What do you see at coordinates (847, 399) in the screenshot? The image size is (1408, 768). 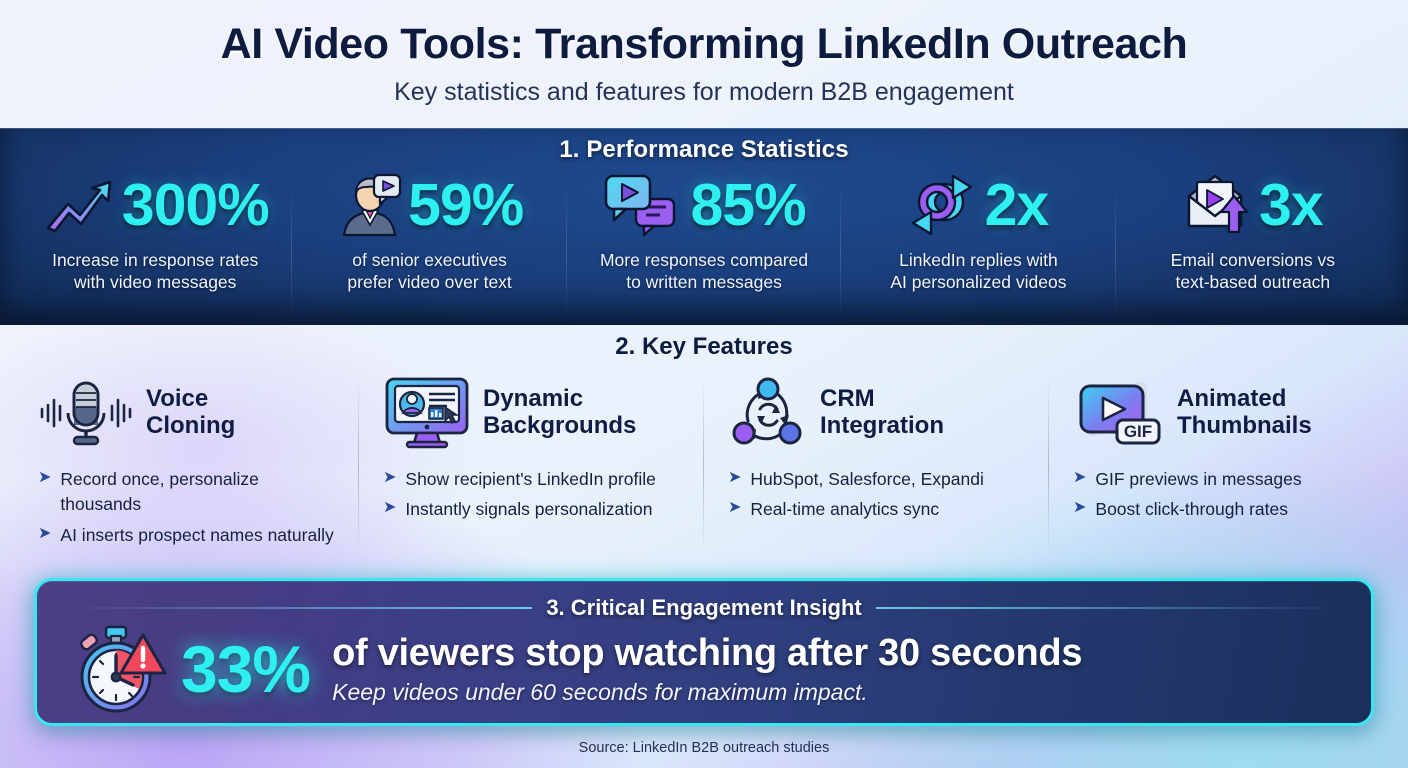 I see `feature-name-line1: CRM` at bounding box center [847, 399].